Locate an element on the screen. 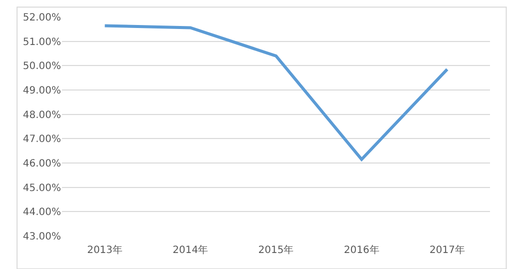 The width and height of the screenshot is (512, 269). y-tick-label: 51.00% is located at coordinates (41, 42).